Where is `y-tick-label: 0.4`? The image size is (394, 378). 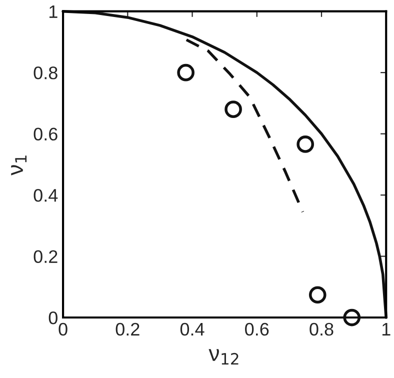
y-tick-label: 0.4 is located at coordinates (46, 195).